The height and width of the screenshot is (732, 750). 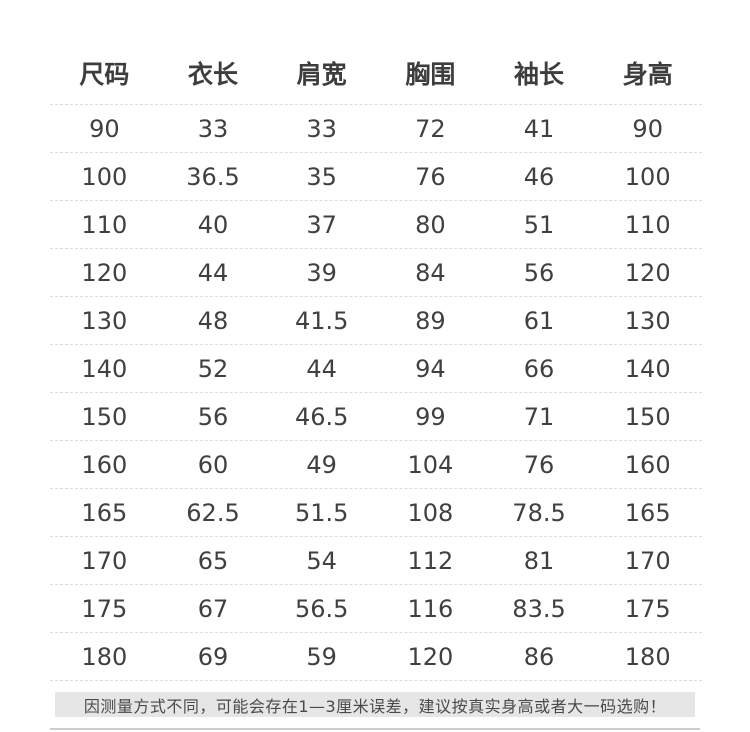 What do you see at coordinates (539, 128) in the screenshot?
I see `table-cell: 41` at bounding box center [539, 128].